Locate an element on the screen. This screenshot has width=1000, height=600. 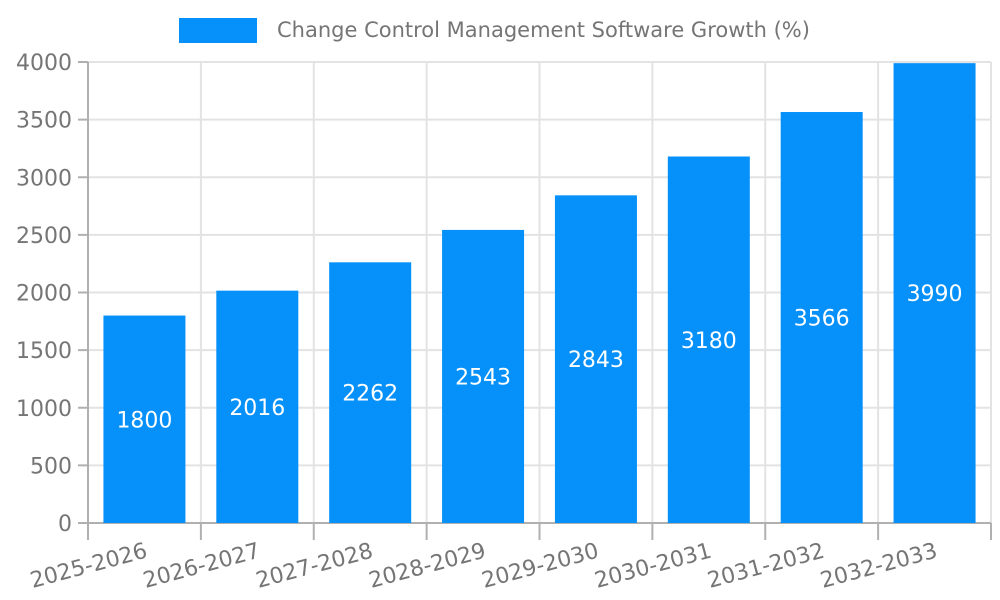
bar-value-label: 2543 is located at coordinates (483, 377).